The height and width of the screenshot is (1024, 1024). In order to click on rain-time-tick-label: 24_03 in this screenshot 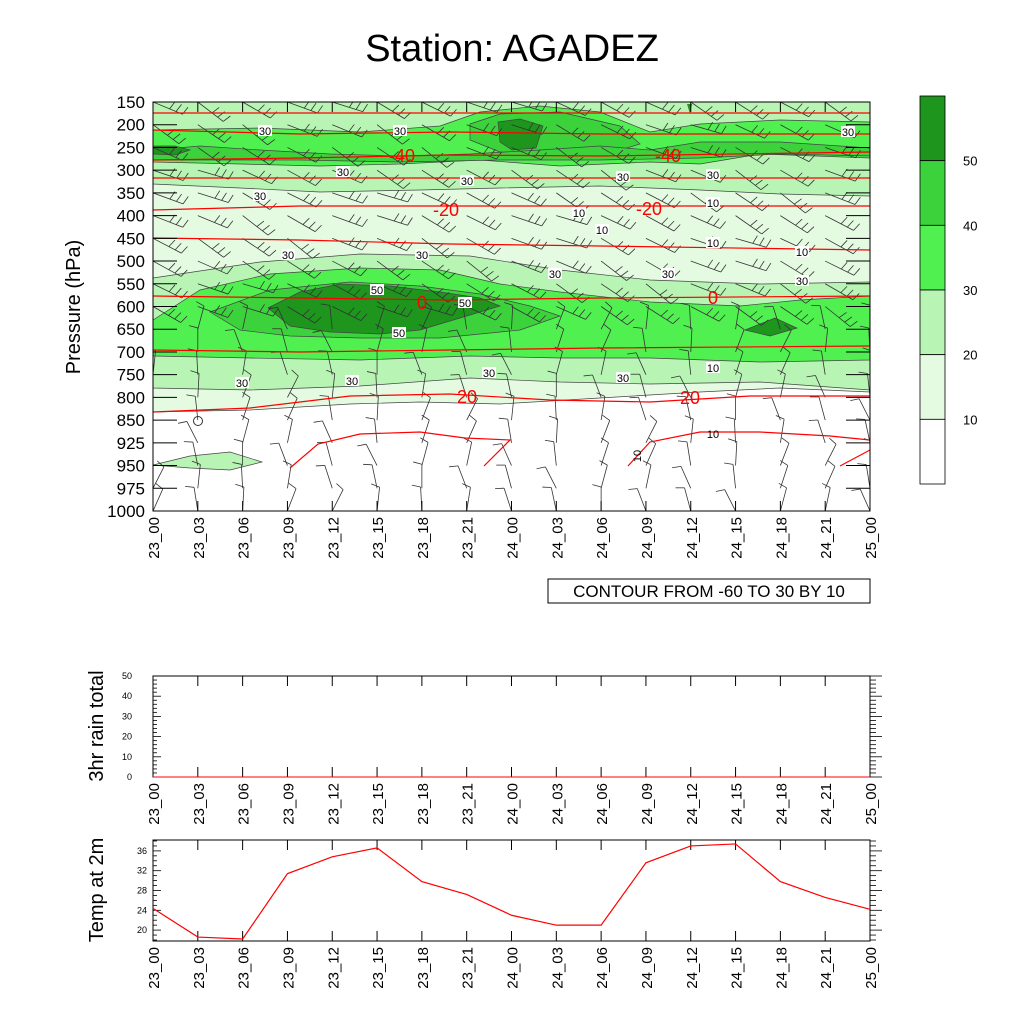, I will do `click(557, 804)`.